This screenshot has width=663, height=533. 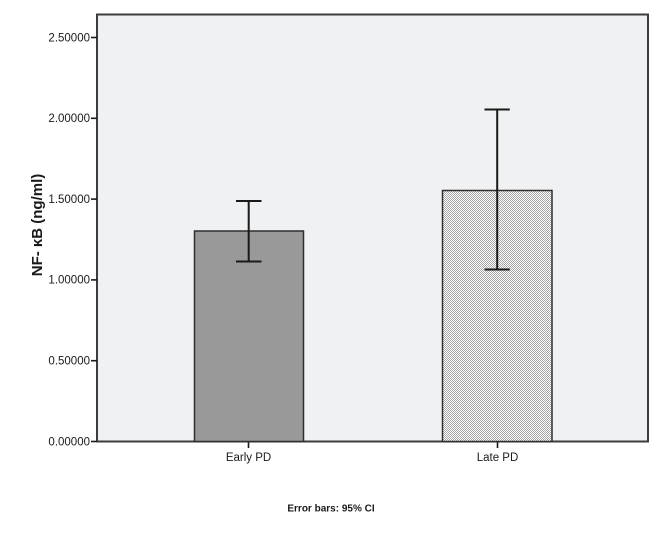 What do you see at coordinates (69, 38) in the screenshot?
I see `svg-text: 2.50000` at bounding box center [69, 38].